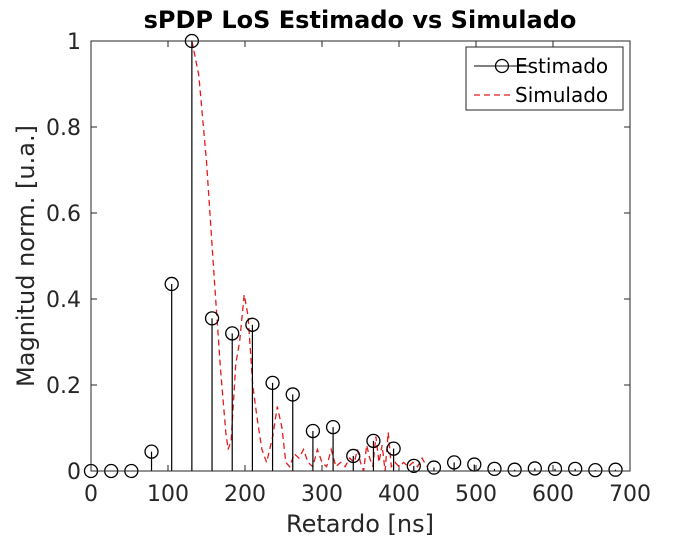 The image size is (698, 541). Describe the element at coordinates (561, 95) in the screenshot. I see `legend-simulado-label: Simulado` at that location.